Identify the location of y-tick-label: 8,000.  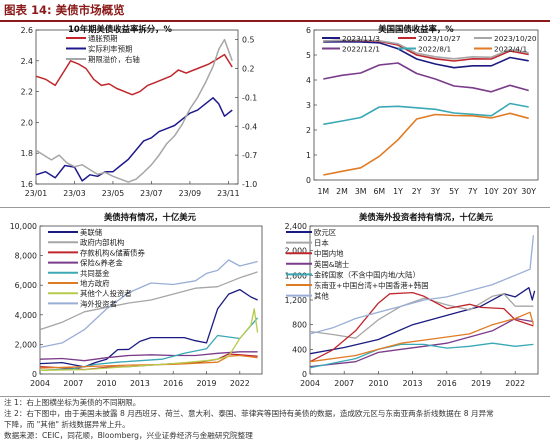
(26, 256).